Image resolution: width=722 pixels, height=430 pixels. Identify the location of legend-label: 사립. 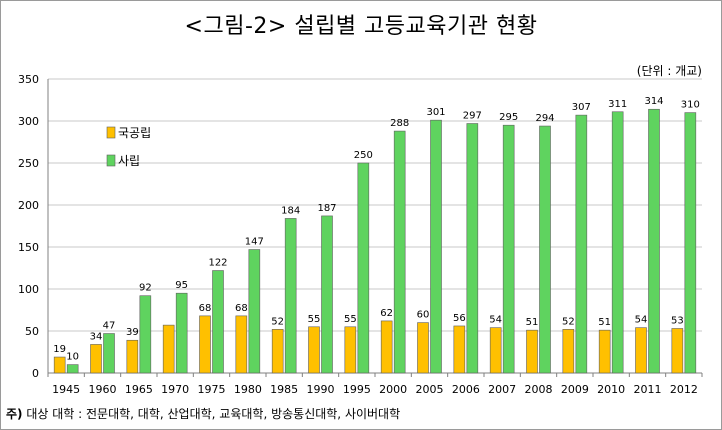
(129, 161).